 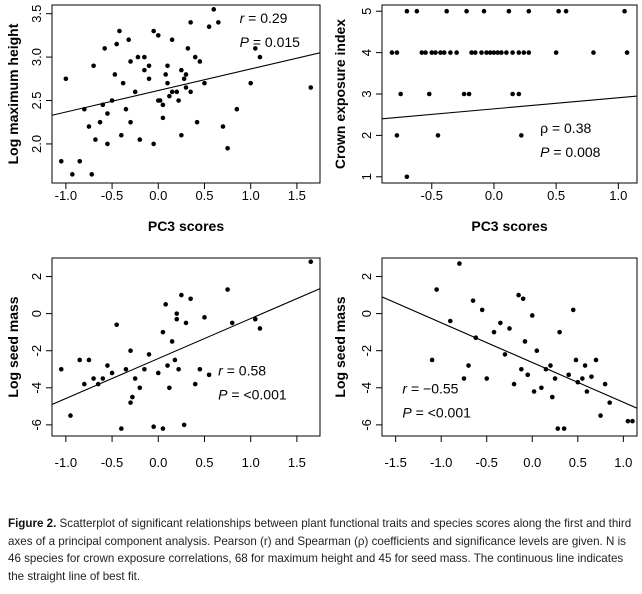 What do you see at coordinates (436, 412) in the screenshot?
I see `stat-annotation: P = <0.001` at bounding box center [436, 412].